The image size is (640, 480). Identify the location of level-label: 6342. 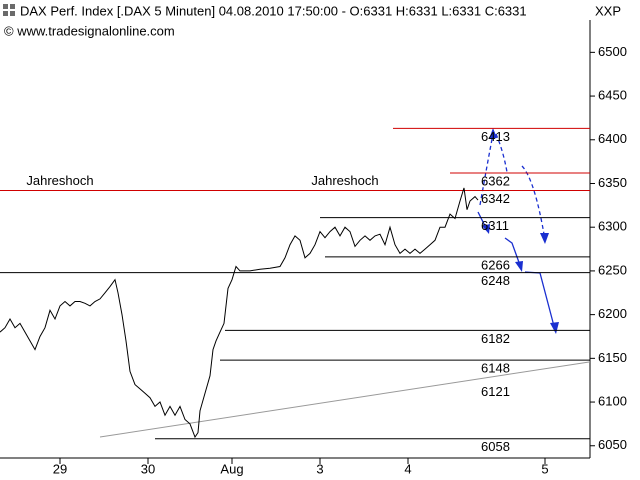
(495, 198).